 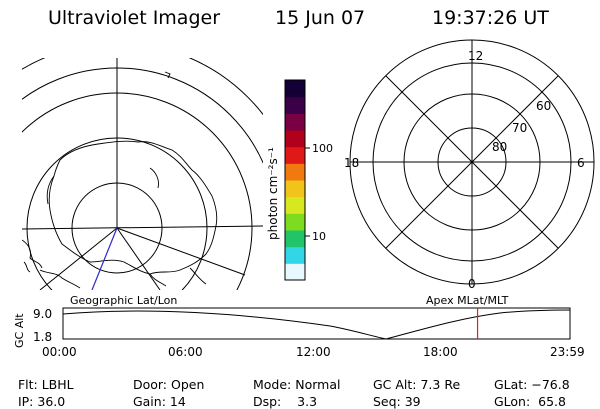 I want to click on mlt-label-12: 12, so click(x=475, y=56).